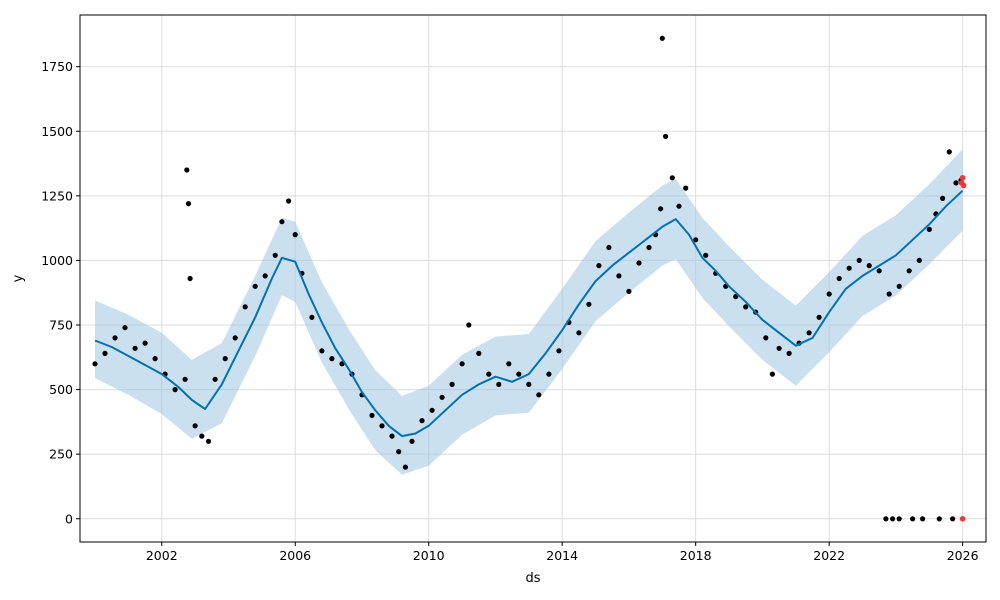 Image resolution: width=1000 pixels, height=600 pixels. What do you see at coordinates (962, 348) in the screenshot?
I see `recent-points` at bounding box center [962, 348].